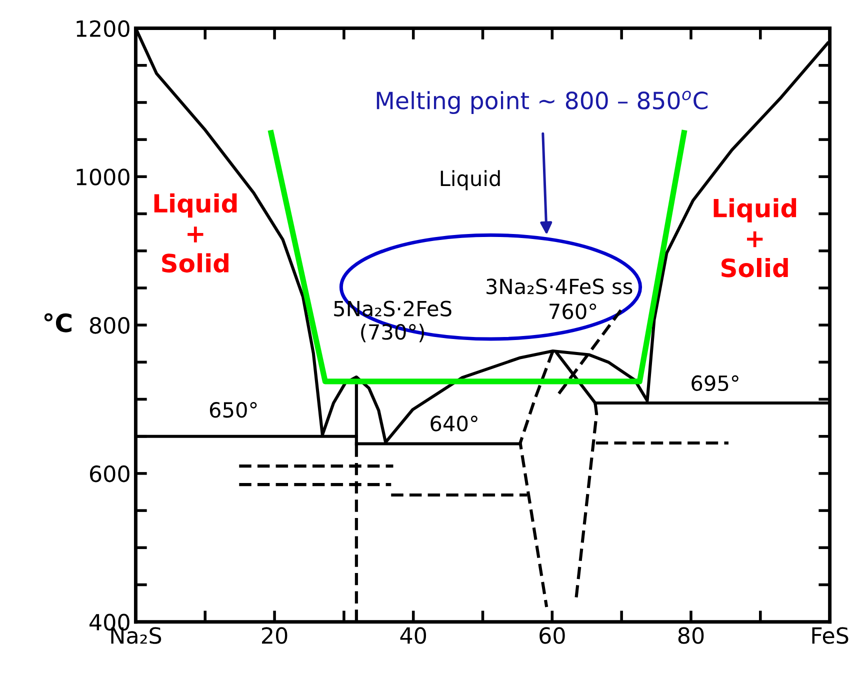 The image size is (859, 673). Describe the element at coordinates (413, 635) in the screenshot. I see `x-tick-label: 40` at that location.